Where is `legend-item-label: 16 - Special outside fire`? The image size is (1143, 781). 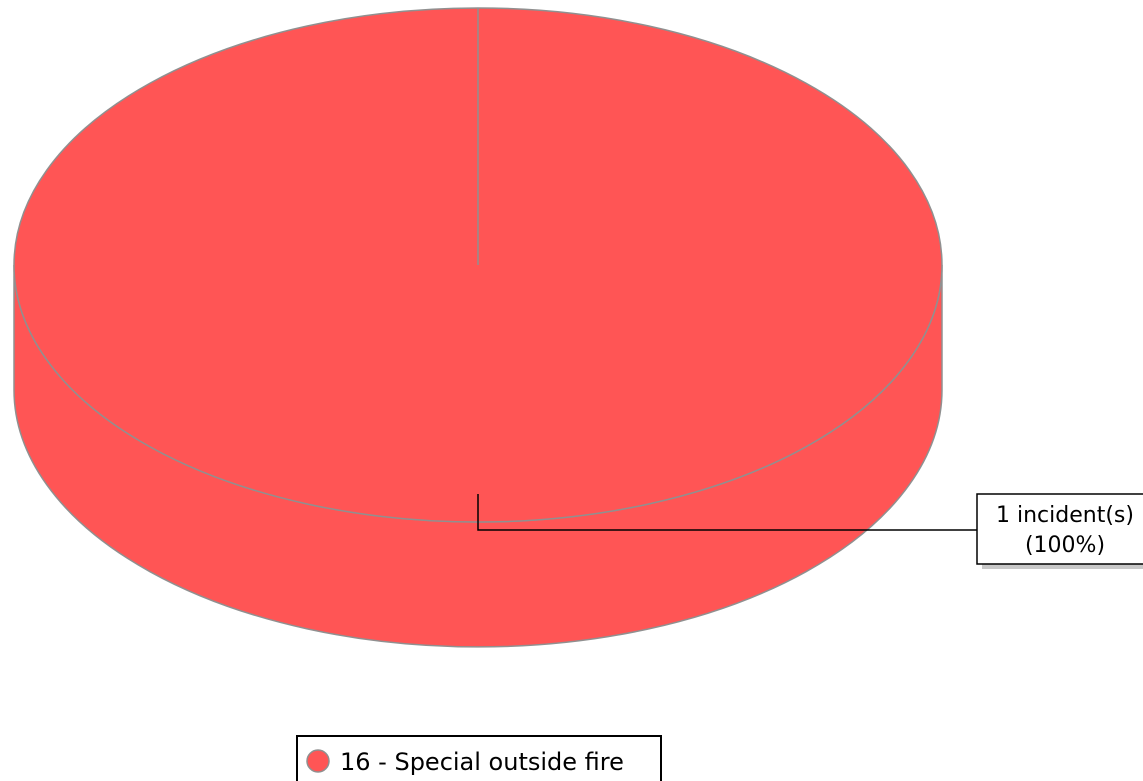 legend-item-label: 16 - Special outside fire is located at coordinates (482, 762).